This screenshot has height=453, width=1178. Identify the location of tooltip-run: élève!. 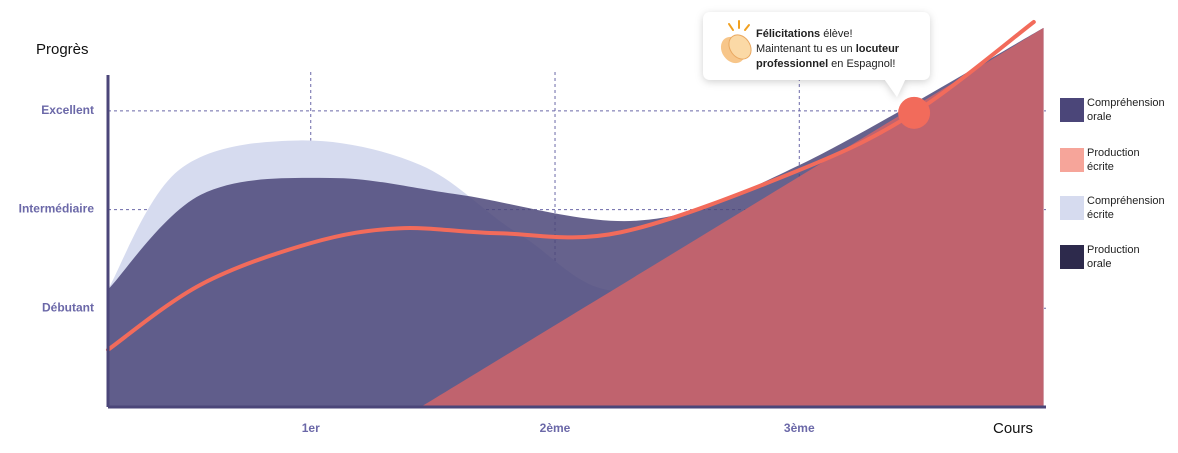
(836, 34).